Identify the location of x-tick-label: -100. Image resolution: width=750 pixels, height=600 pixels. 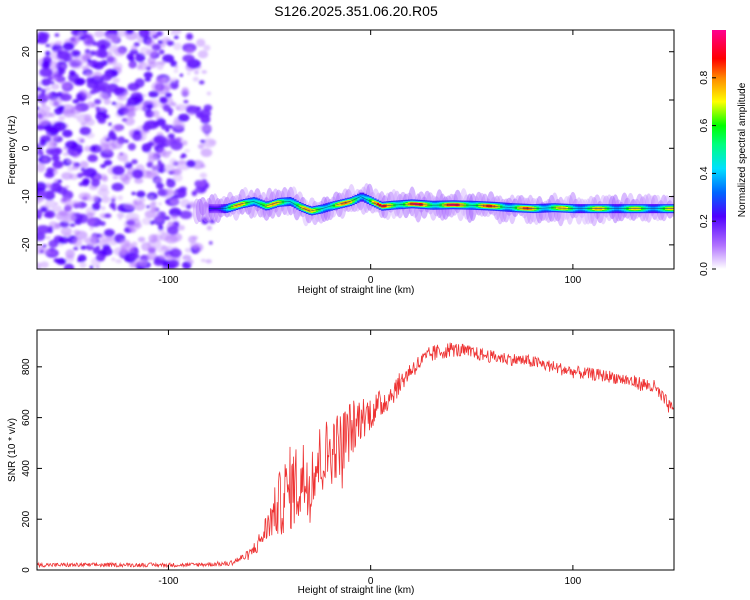
(168, 280).